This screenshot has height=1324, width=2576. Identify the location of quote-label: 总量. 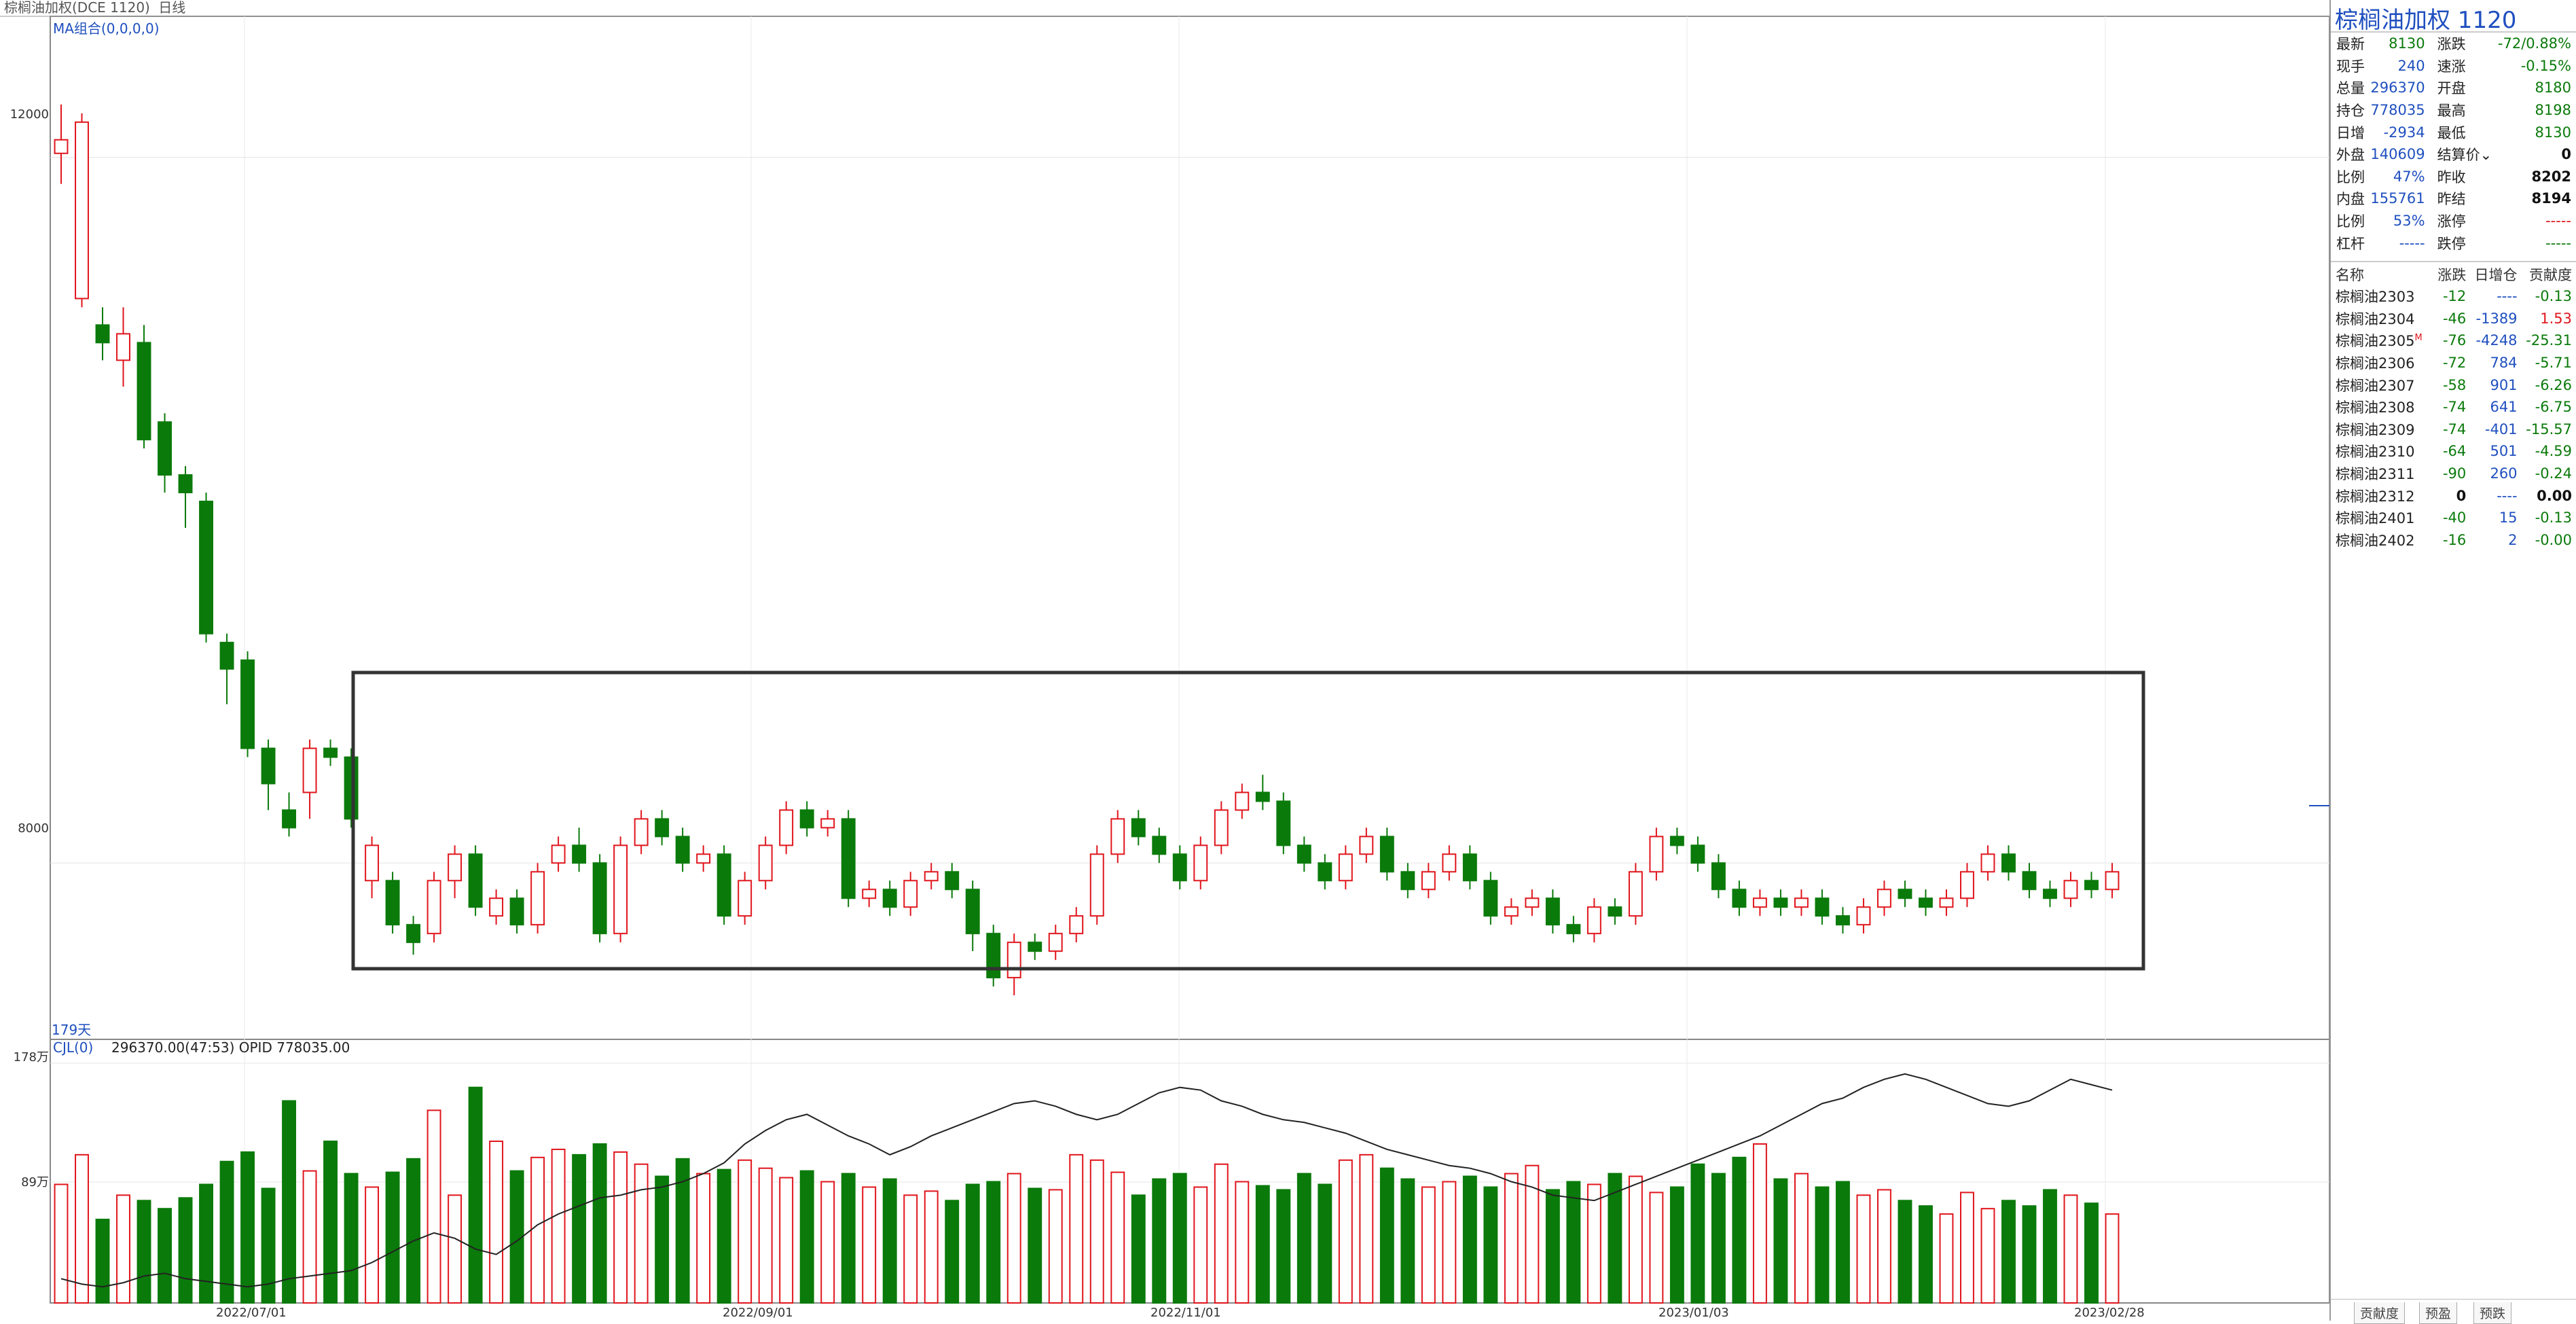
(2350, 88).